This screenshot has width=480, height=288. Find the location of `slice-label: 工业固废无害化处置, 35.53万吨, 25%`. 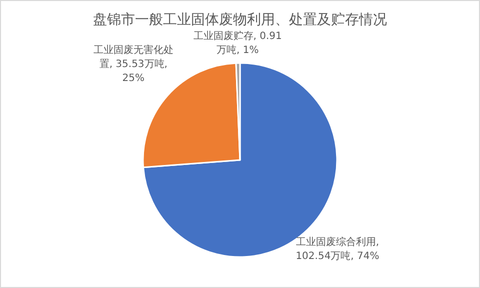

slice-label: 工业固废无害化处置, 35.53万吨, 25% is located at coordinates (133, 65).